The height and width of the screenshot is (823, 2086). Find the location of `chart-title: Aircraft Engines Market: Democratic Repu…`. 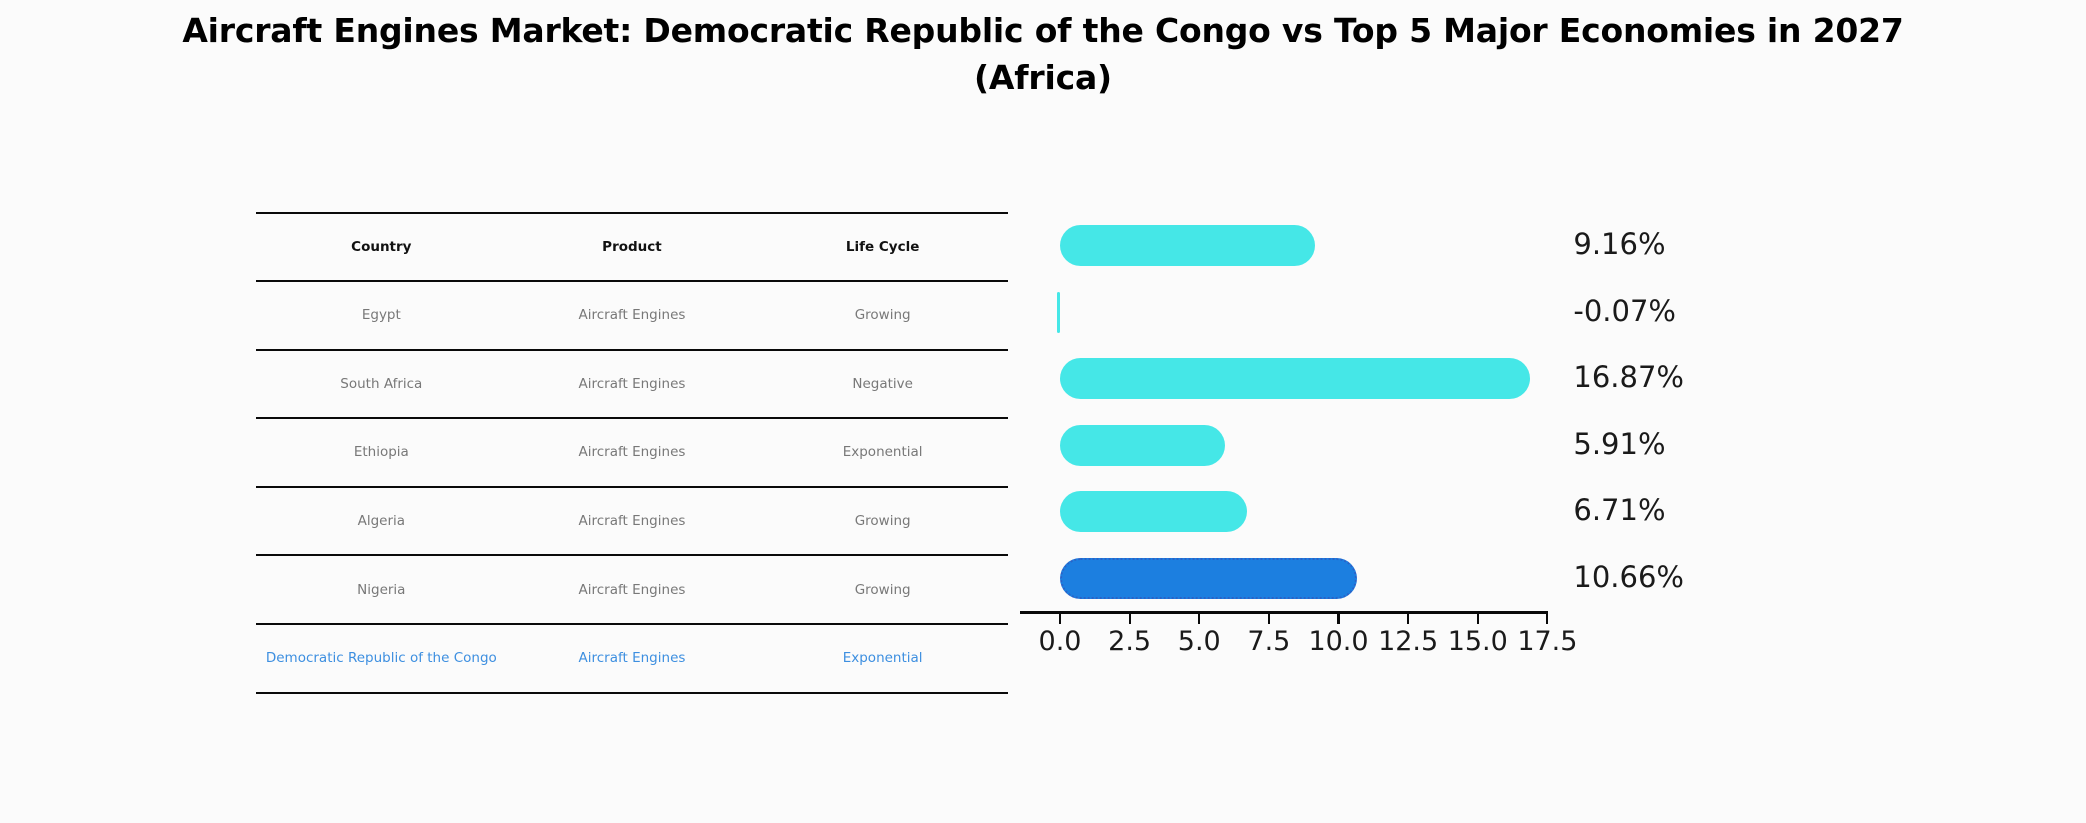

chart-title: Aircraft Engines Market: Democratic Repu… is located at coordinates (1043, 55).